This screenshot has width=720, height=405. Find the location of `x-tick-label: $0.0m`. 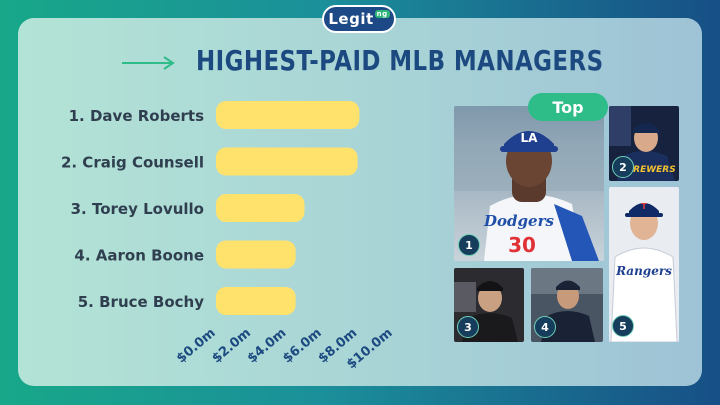

x-tick-label: $0.0m is located at coordinates (196, 346).